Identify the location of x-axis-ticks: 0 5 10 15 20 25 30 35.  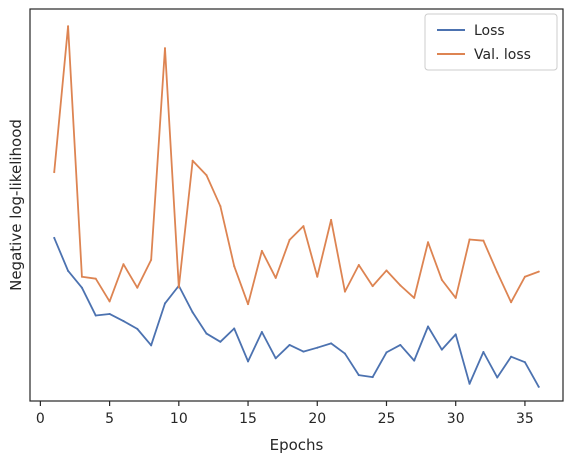
(285, 414).